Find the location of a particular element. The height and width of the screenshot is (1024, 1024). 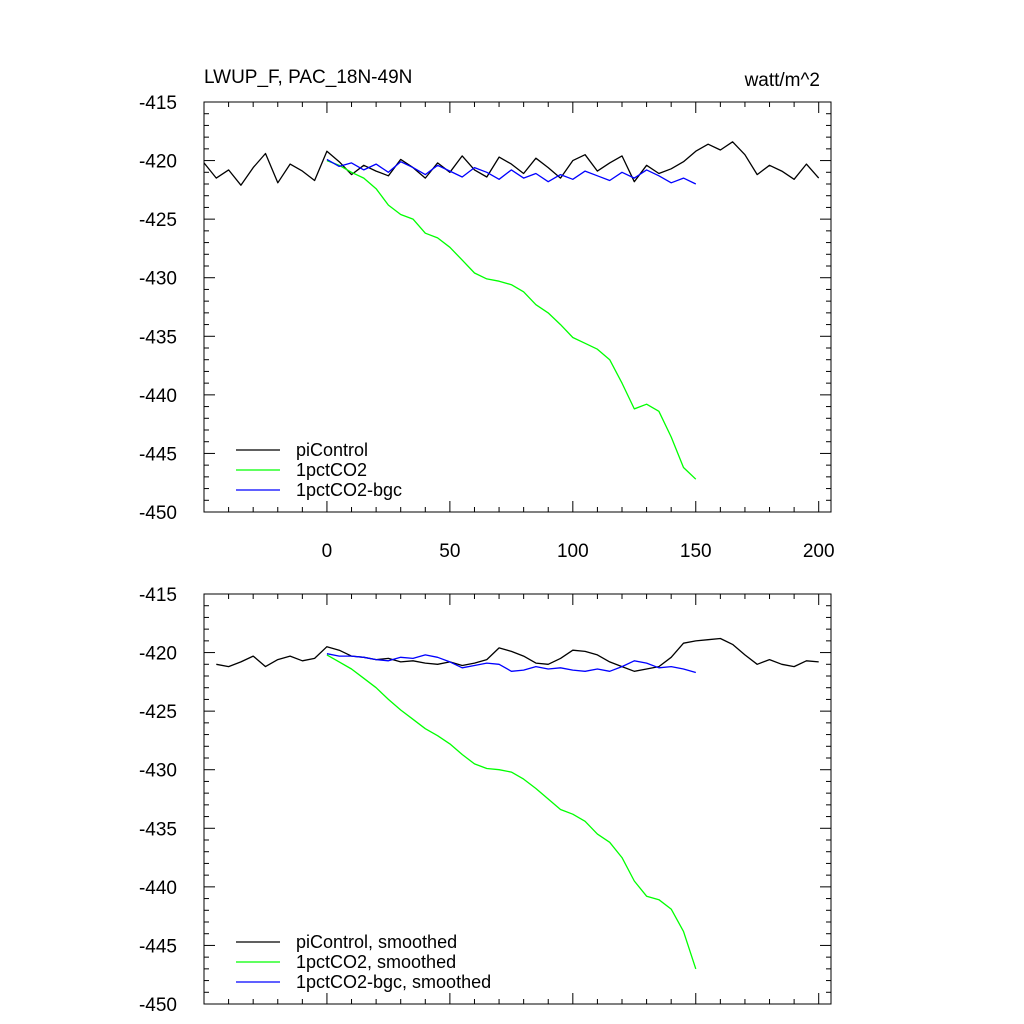

top-x-tick-label: 0 is located at coordinates (327, 551).